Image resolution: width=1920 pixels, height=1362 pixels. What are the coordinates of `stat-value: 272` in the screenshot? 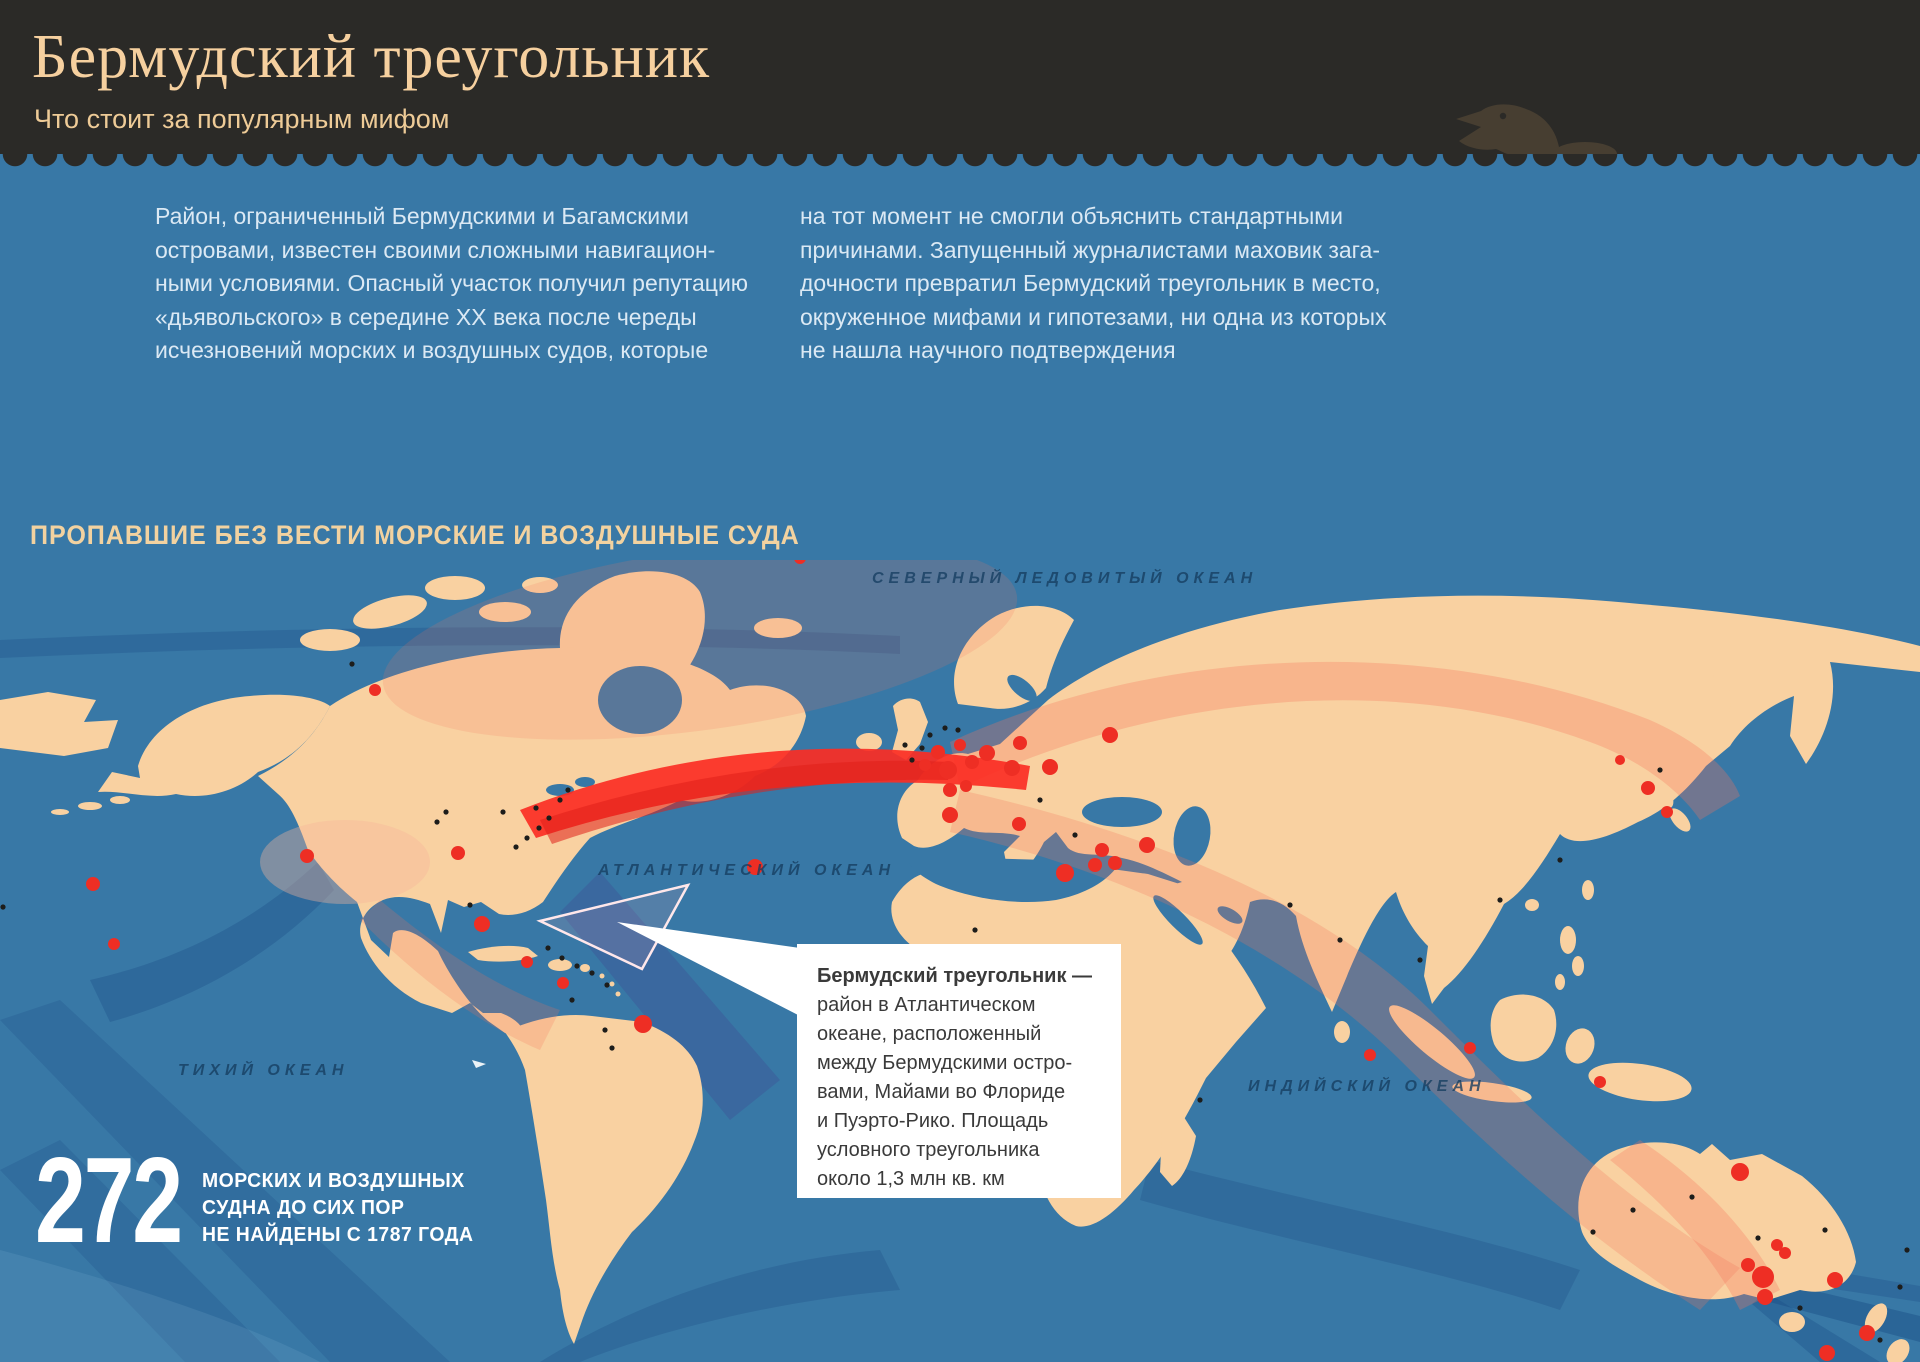 It's located at (109, 1200).